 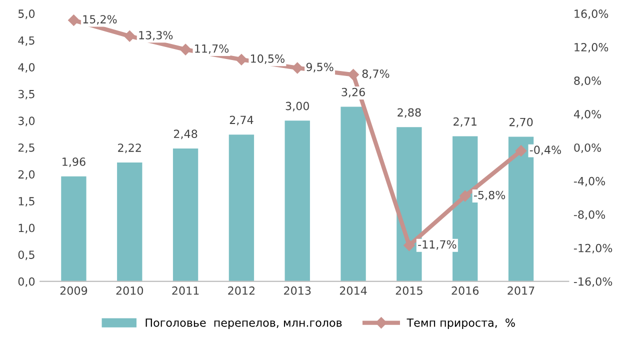 What do you see at coordinates (26, 41) in the screenshot?
I see `y-tick-label: 4,5` at bounding box center [26, 41].